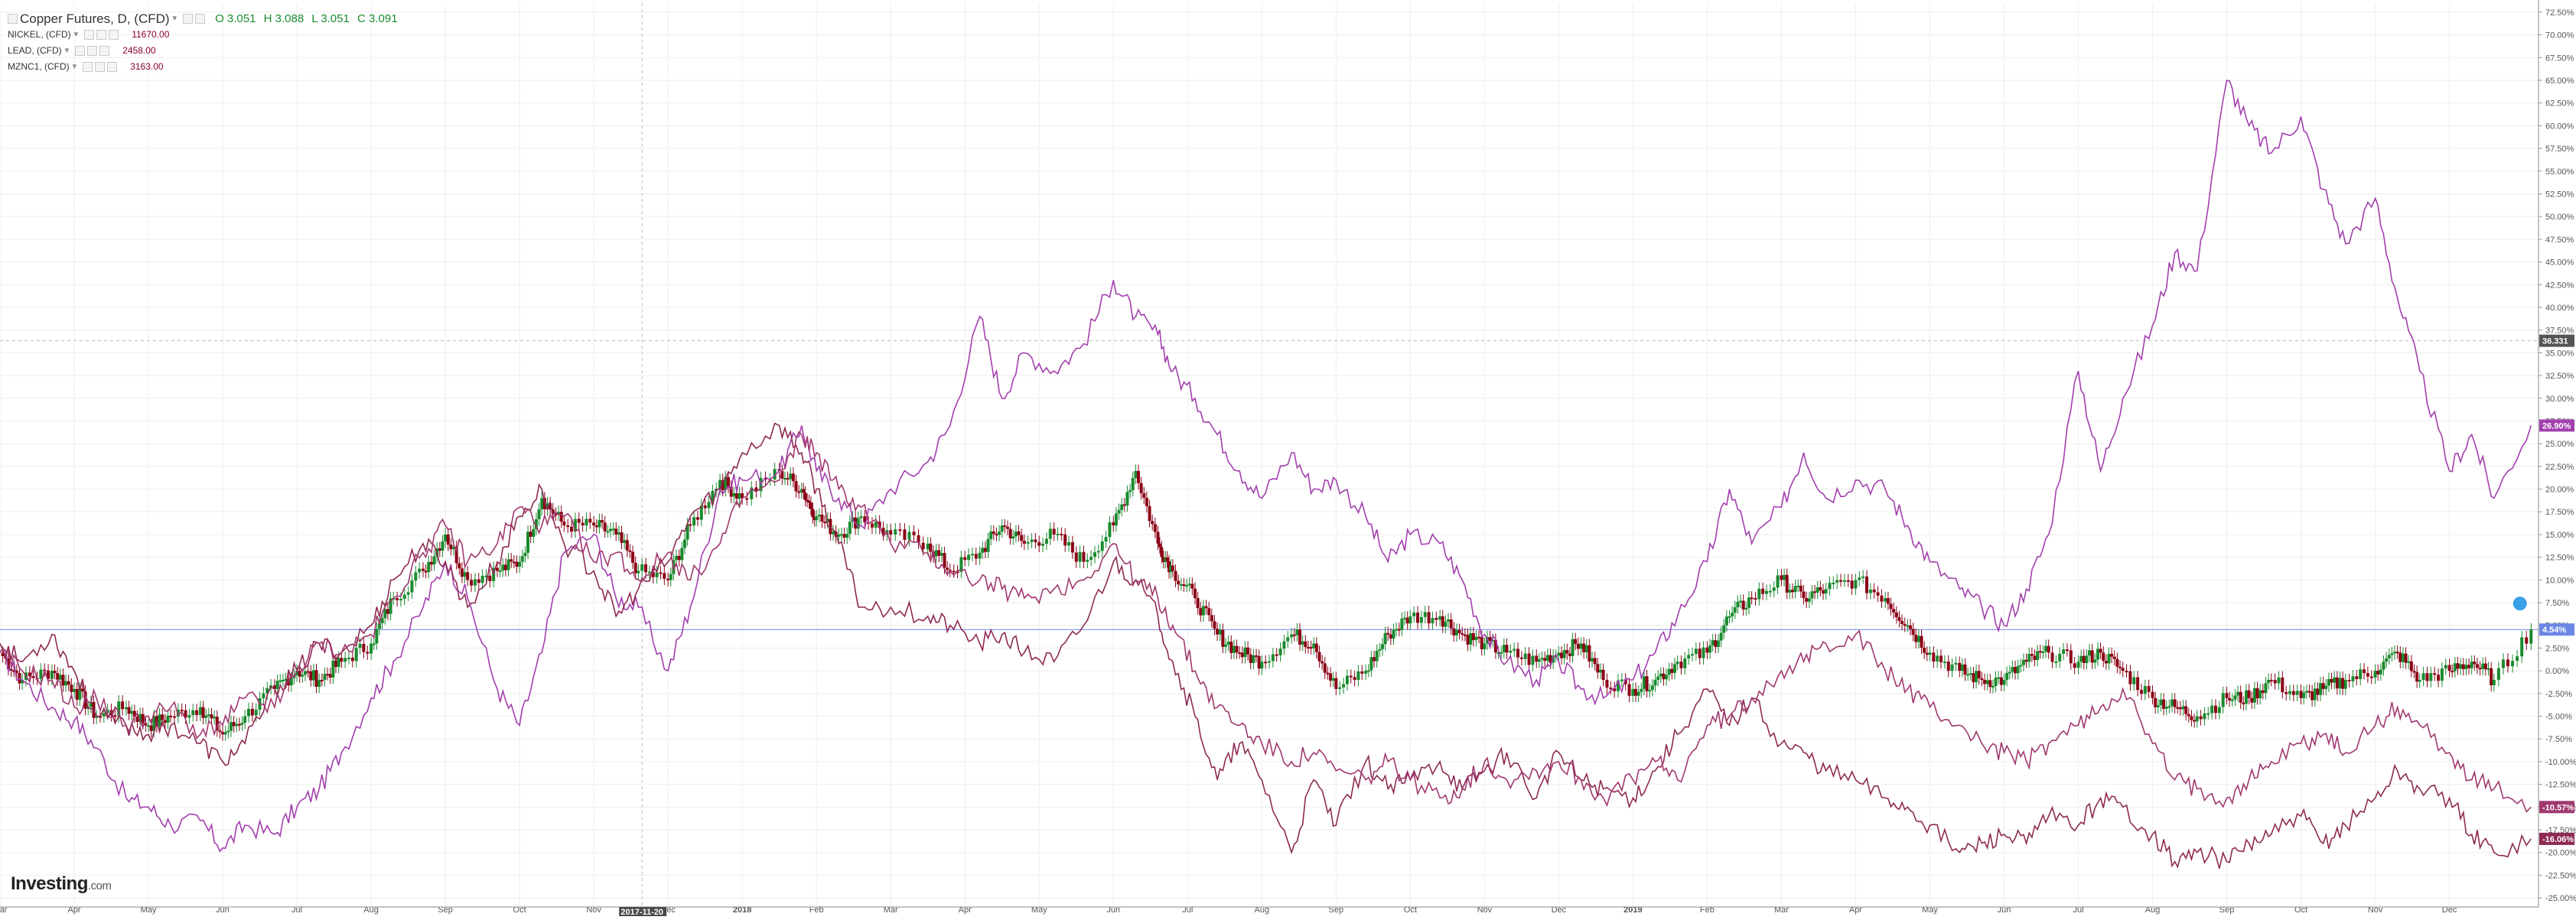 This screenshot has width=2576, height=920. What do you see at coordinates (62, 884) in the screenshot?
I see `investing-logo: Investing.com` at bounding box center [62, 884].